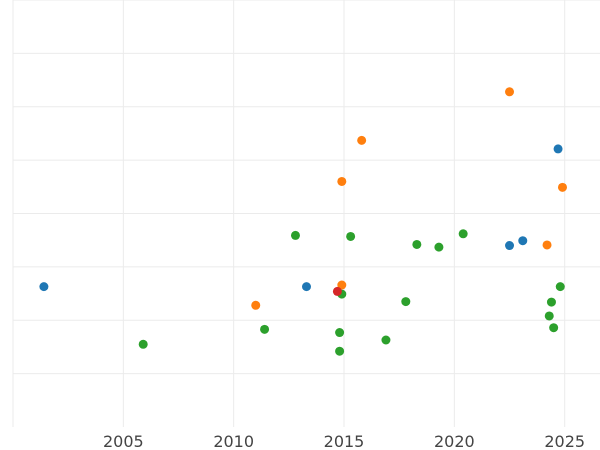 The height and width of the screenshot is (450, 600). I want to click on x-tick-label: 2025, so click(564, 441).